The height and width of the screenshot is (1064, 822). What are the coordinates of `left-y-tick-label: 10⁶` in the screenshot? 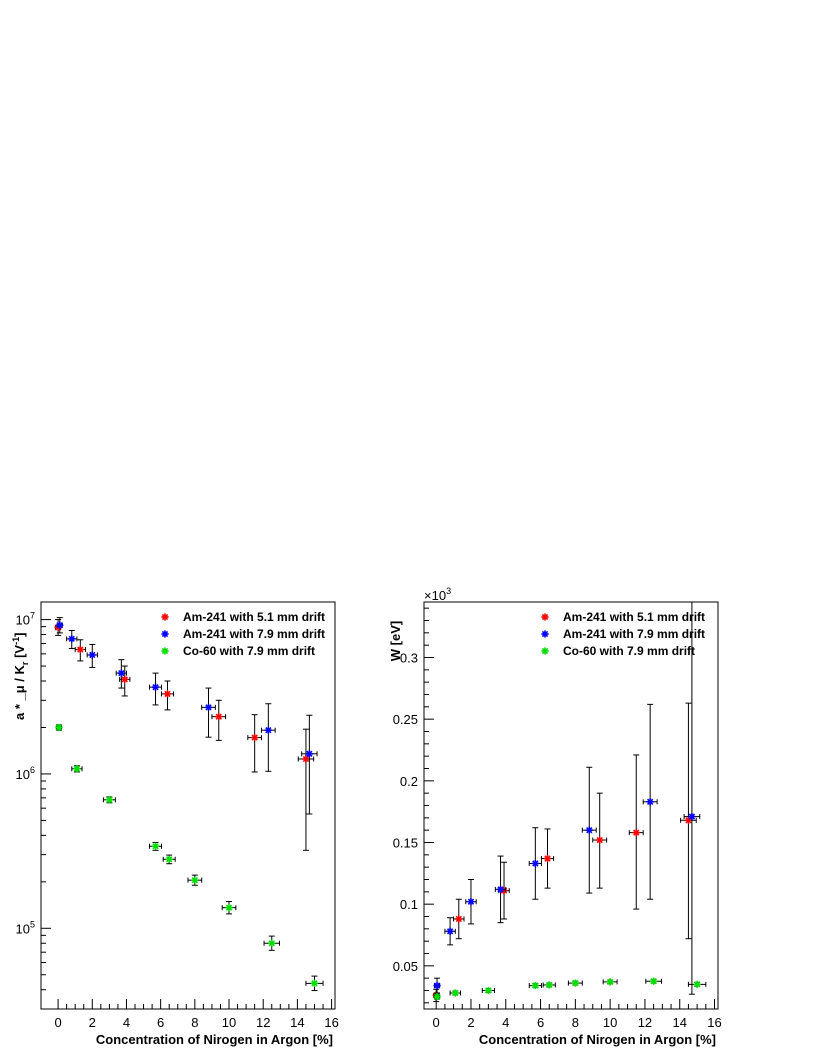 It's located at (25, 773).